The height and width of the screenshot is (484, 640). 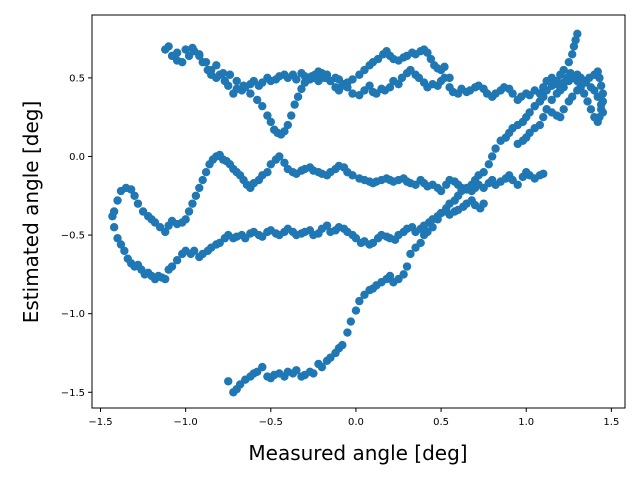 What do you see at coordinates (73, 393) in the screenshot?
I see `y-tick-label: −1.5` at bounding box center [73, 393].